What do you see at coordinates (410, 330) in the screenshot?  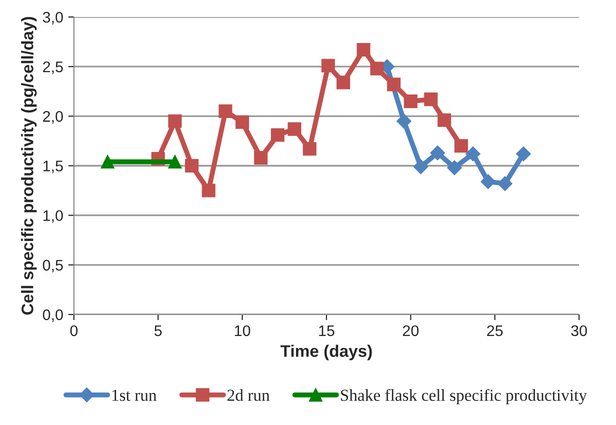 I see `x-tick-label: 20` at bounding box center [410, 330].